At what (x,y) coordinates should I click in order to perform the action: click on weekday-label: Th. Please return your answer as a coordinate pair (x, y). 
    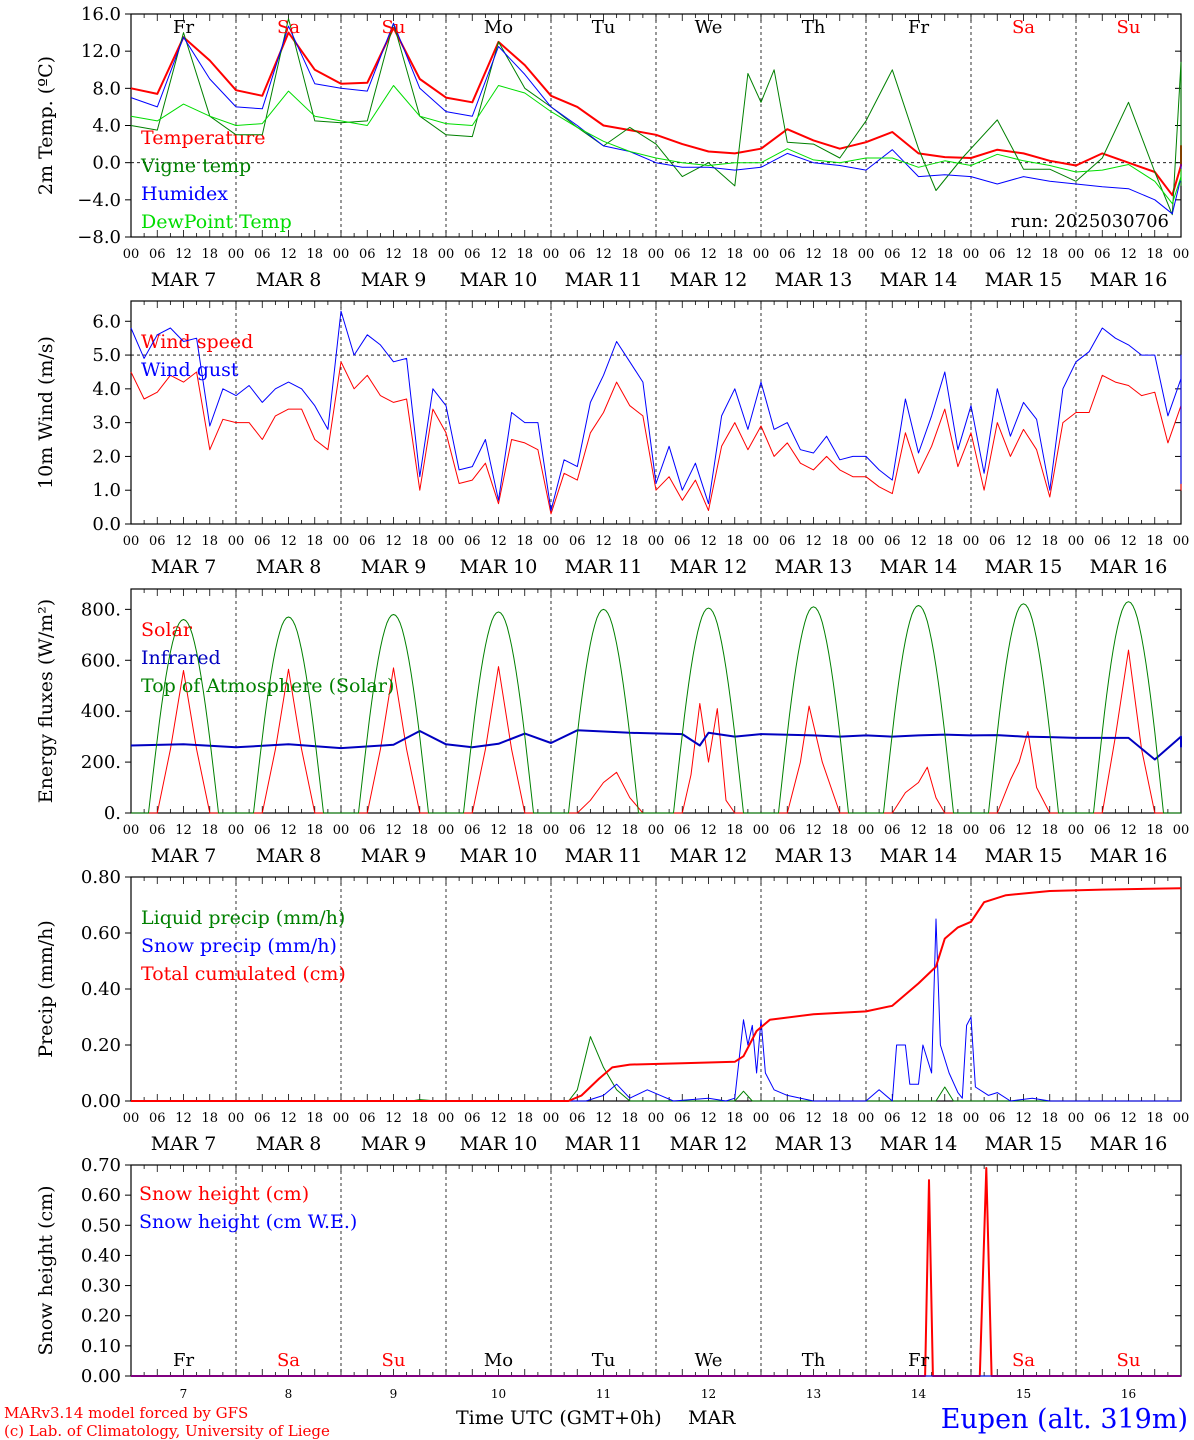
    Looking at the image, I should click on (814, 27).